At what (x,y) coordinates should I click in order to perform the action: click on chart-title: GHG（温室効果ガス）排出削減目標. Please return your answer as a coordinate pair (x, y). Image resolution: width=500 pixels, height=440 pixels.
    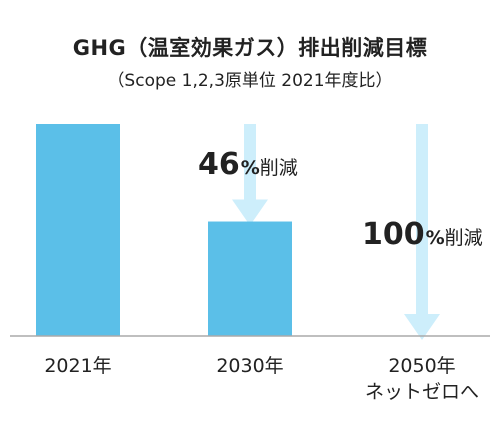
    Looking at the image, I should click on (250, 48).